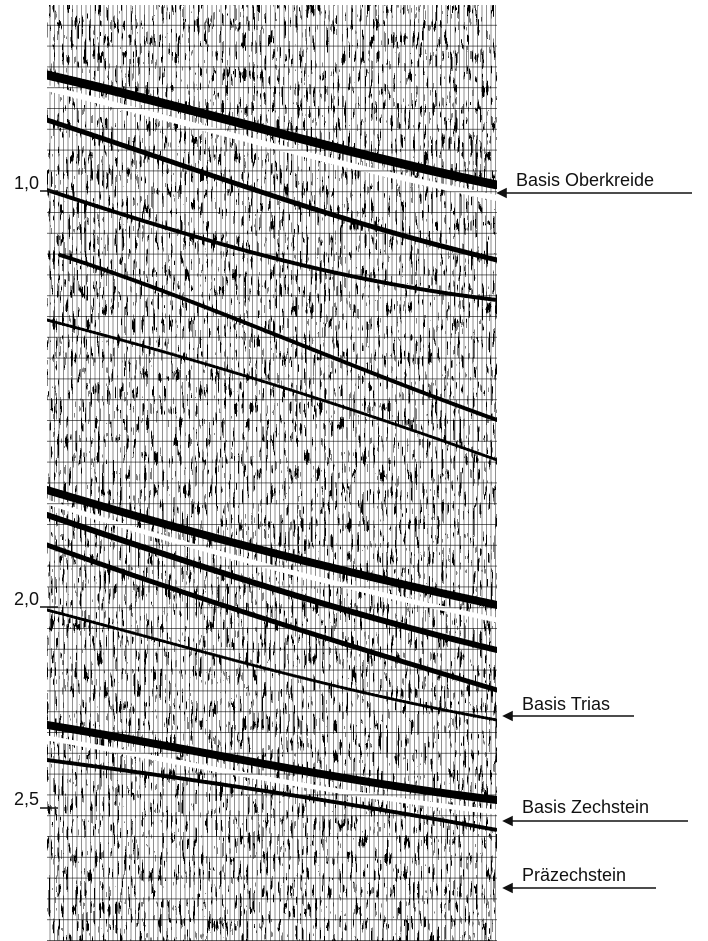  I want to click on horizon-label: Basis Oberkreide, so click(585, 180).